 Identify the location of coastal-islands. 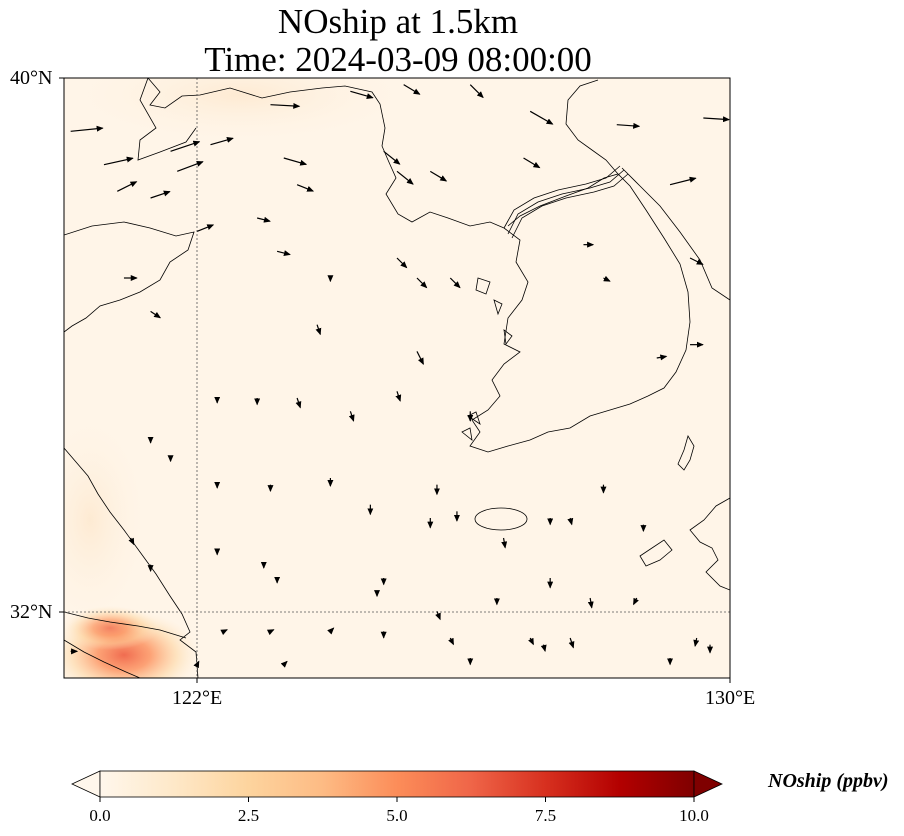
(487, 359).